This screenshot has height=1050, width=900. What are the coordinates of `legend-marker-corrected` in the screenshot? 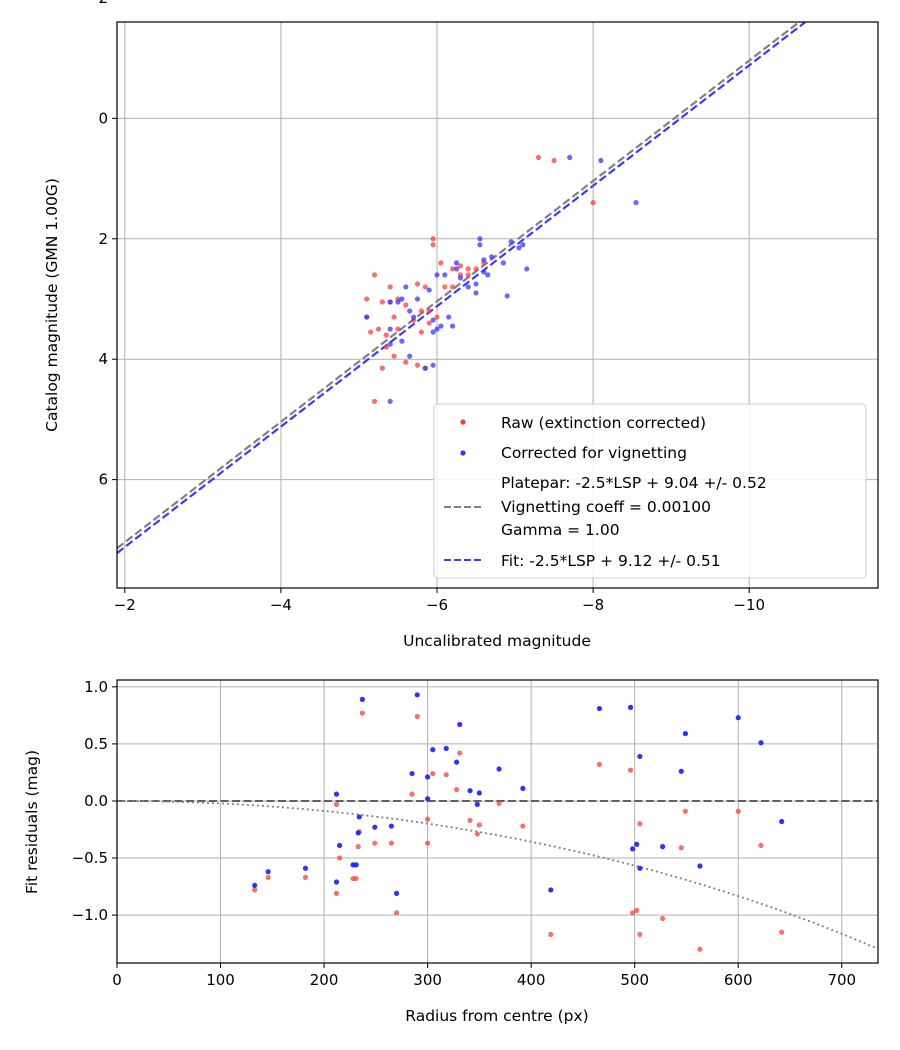 It's located at (463, 453).